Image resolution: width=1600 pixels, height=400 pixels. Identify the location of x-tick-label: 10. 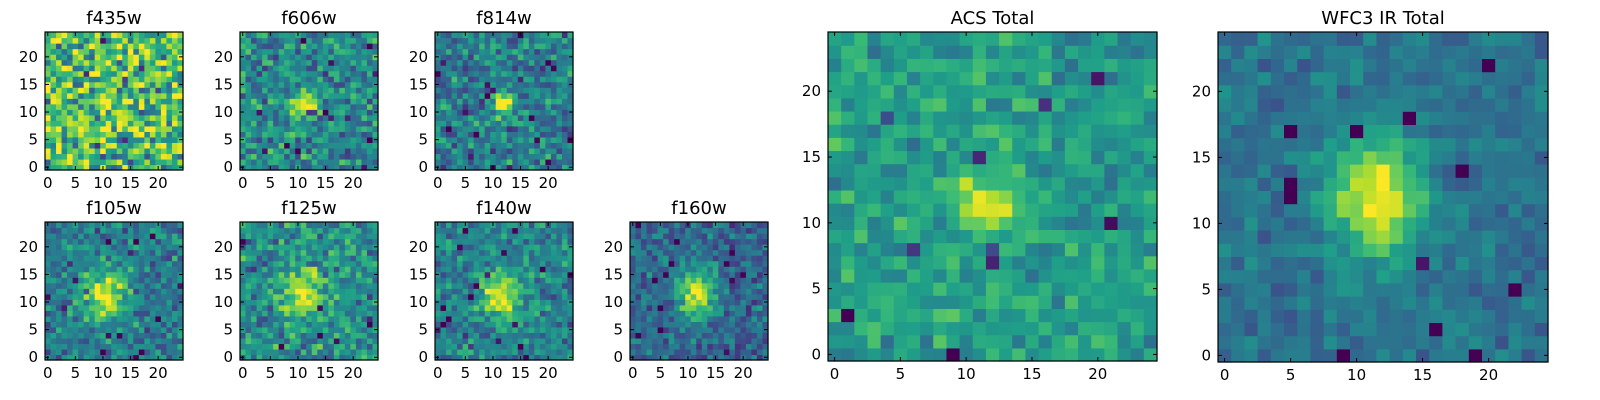
(102, 183).